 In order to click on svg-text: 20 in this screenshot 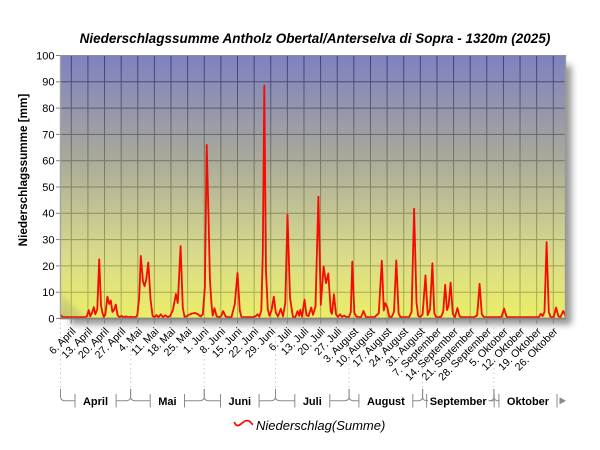, I will do `click(48, 267)`.